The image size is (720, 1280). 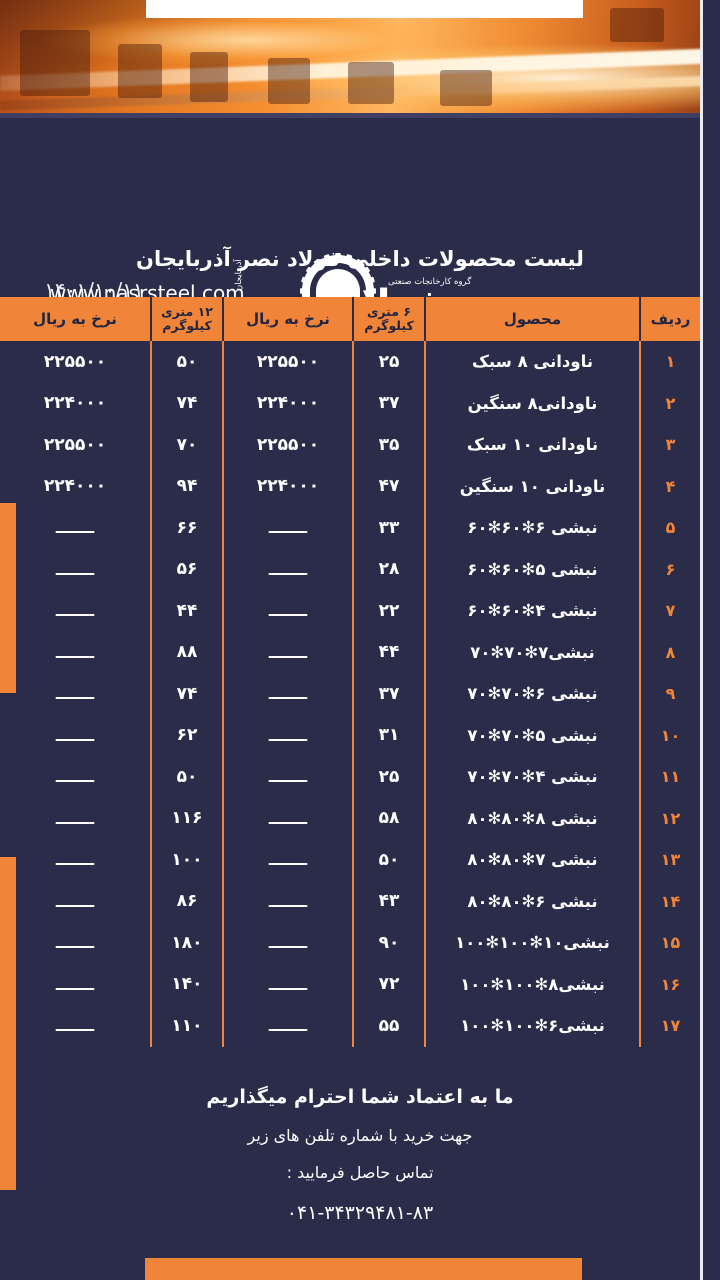 What do you see at coordinates (670, 943) in the screenshot?
I see `row-index: ۱۵` at bounding box center [670, 943].